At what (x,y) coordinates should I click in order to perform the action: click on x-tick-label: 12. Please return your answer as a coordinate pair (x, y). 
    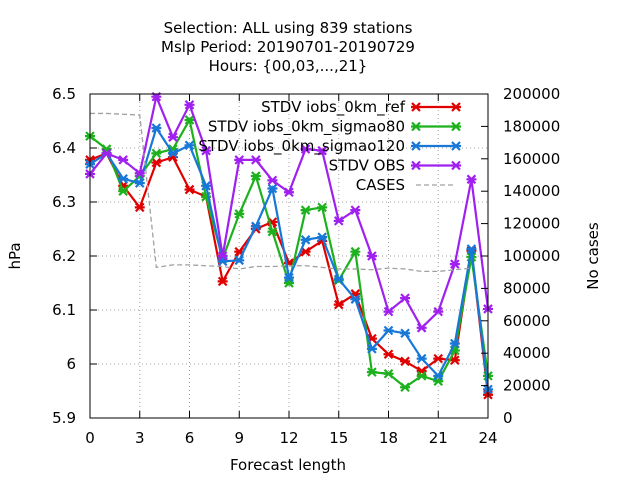
    Looking at the image, I should click on (288, 438).